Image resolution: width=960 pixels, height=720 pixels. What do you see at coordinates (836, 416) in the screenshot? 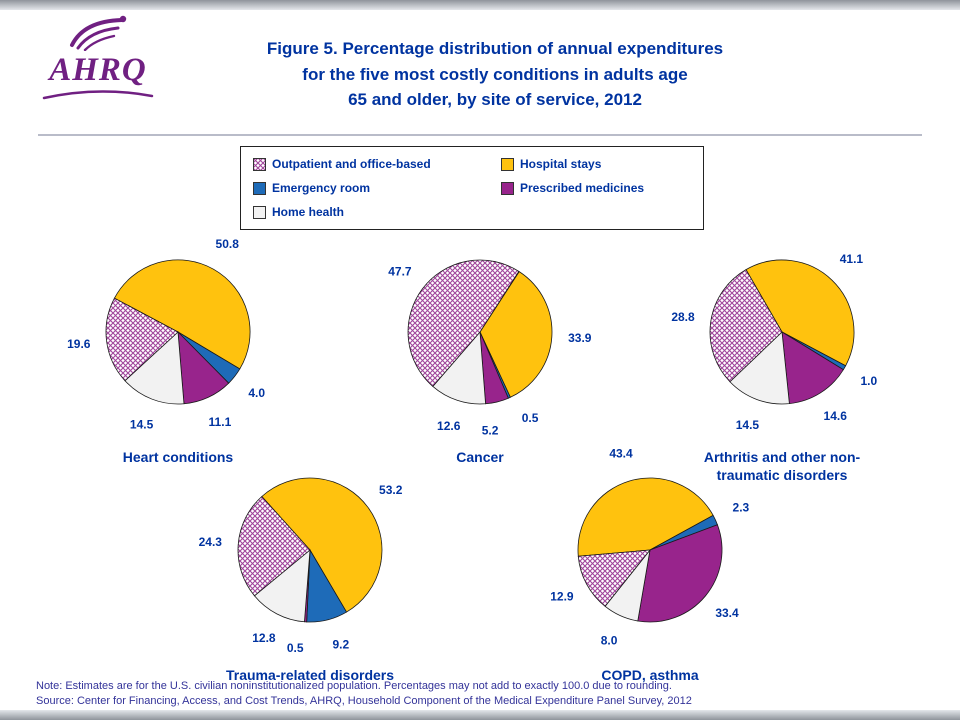
I see `pie-value-label-prescribed: 14.6` at bounding box center [836, 416].